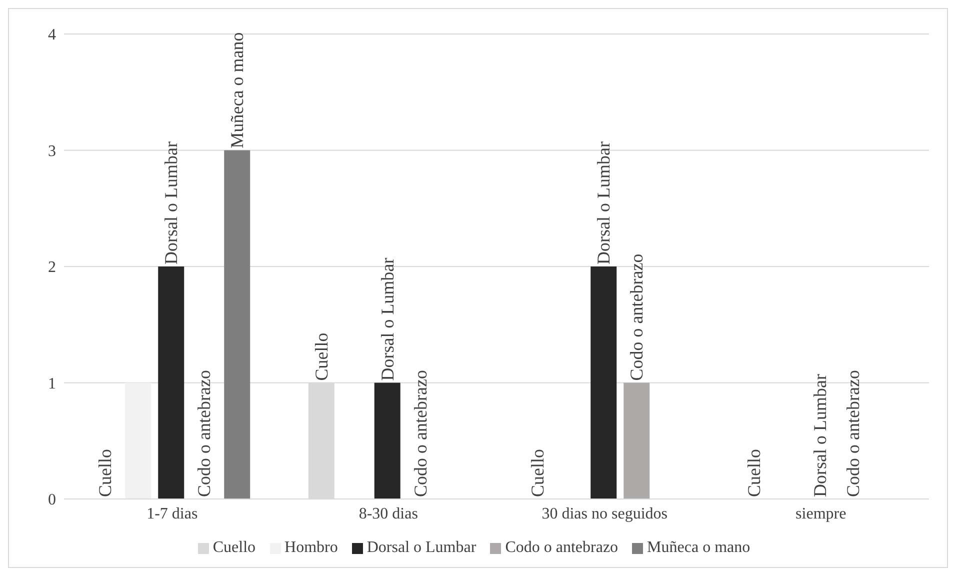 The width and height of the screenshot is (958, 579). Describe the element at coordinates (821, 513) in the screenshot. I see `x-tick-label: siempre` at that location.